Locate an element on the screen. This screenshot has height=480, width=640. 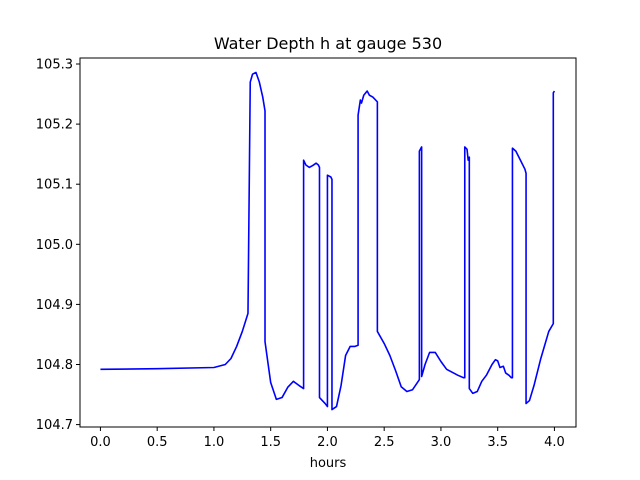
x-tick-label: 2.5 is located at coordinates (384, 442).